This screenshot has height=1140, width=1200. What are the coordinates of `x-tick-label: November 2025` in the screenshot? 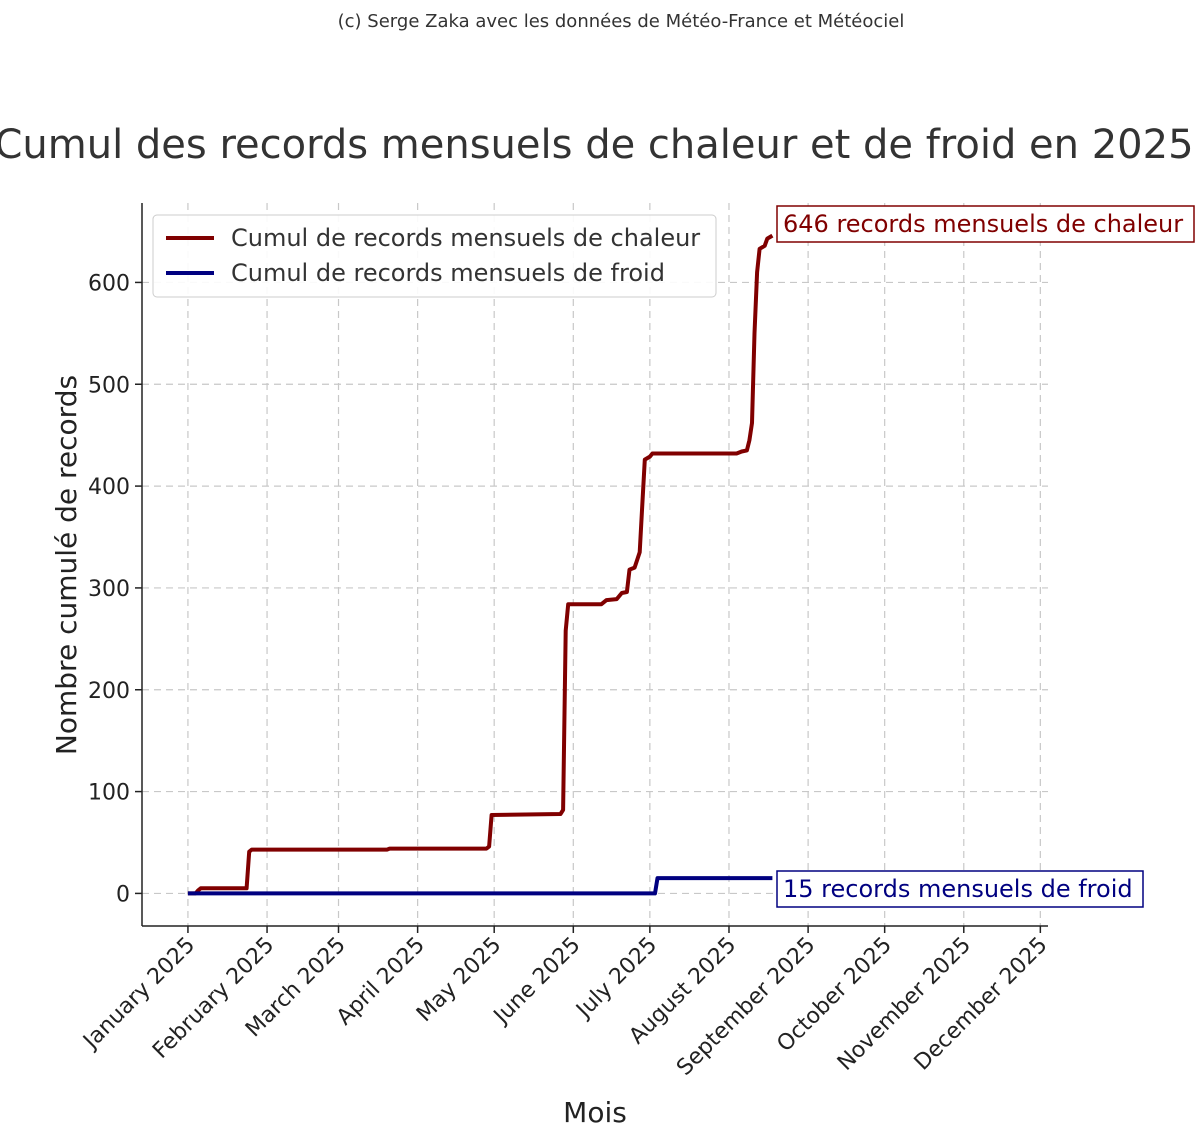 It's located at (904, 1004).